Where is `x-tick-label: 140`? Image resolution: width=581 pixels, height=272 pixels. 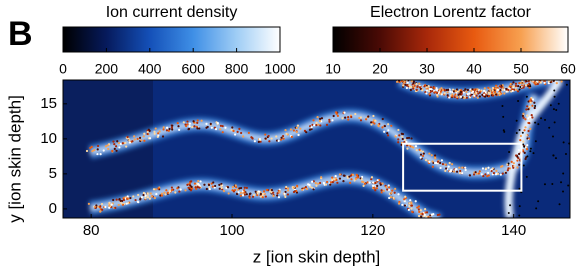
x-tick-label: 140 is located at coordinates (513, 230).